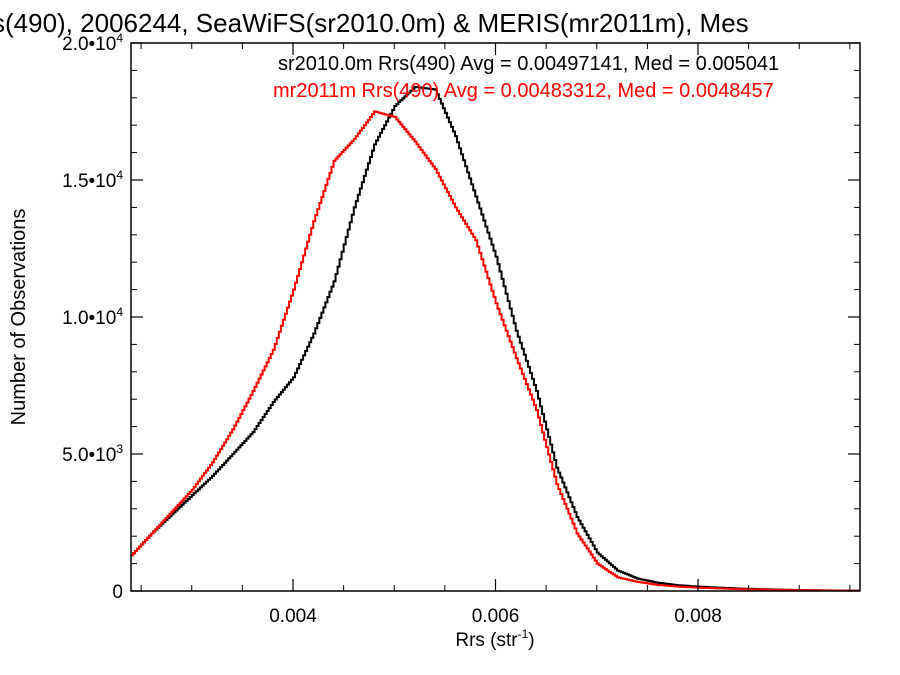  What do you see at coordinates (92, 317) in the screenshot?
I see `y-tick-label: 1.0•104` at bounding box center [92, 317].